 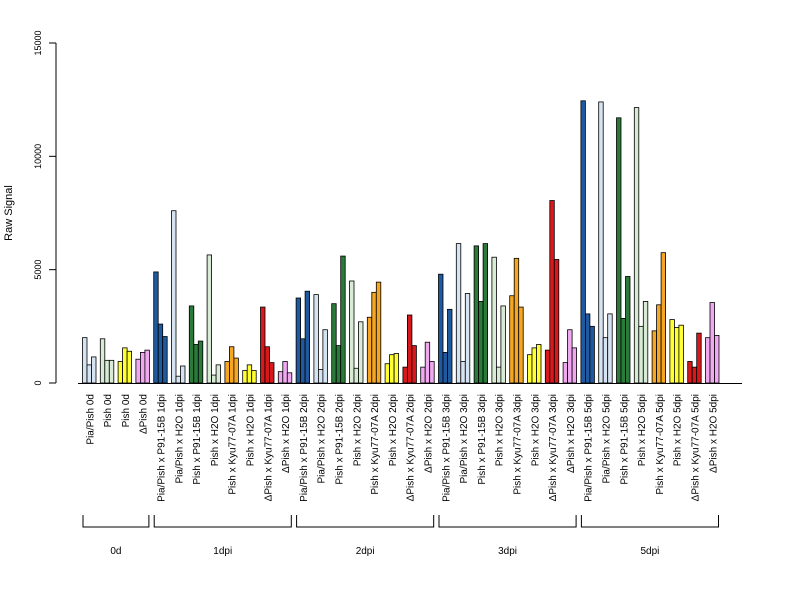 What do you see at coordinates (624, 439) in the screenshot?
I see `x-tick-label: Pish x P91-15B 5dpi` at bounding box center [624, 439].